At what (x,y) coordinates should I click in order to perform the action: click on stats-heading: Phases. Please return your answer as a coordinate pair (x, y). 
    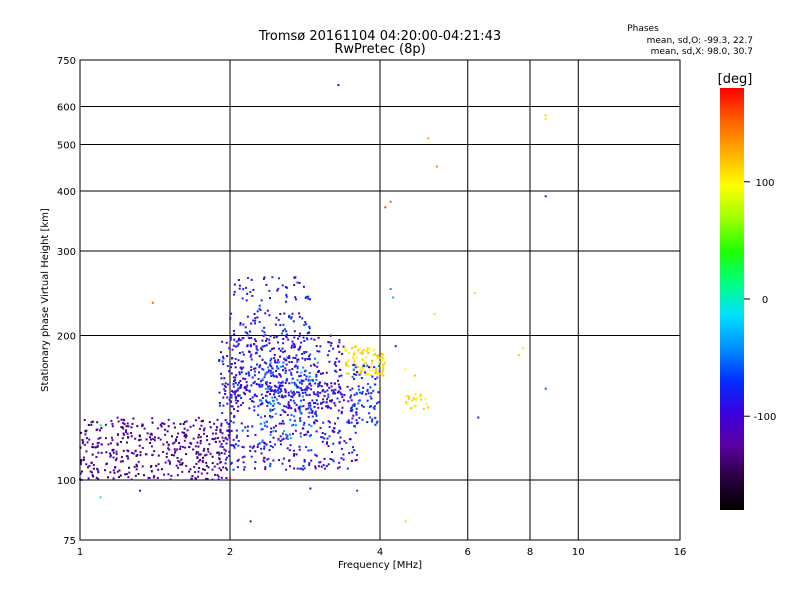
    Looking at the image, I should click on (643, 29).